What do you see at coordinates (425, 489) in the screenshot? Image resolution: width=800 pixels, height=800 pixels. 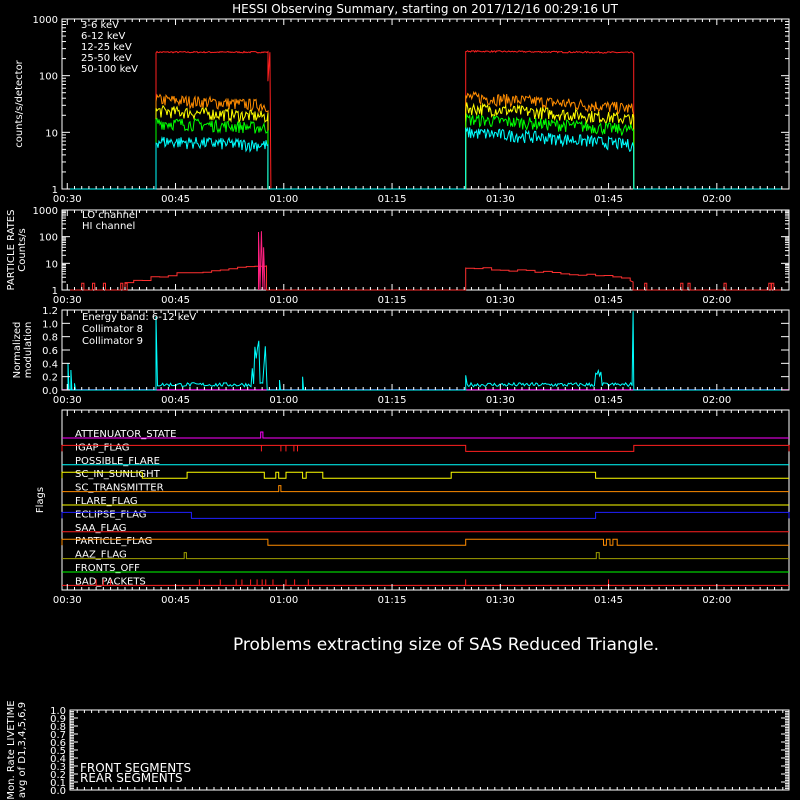 I see `flag-line-sc-transmitter` at bounding box center [425, 489].